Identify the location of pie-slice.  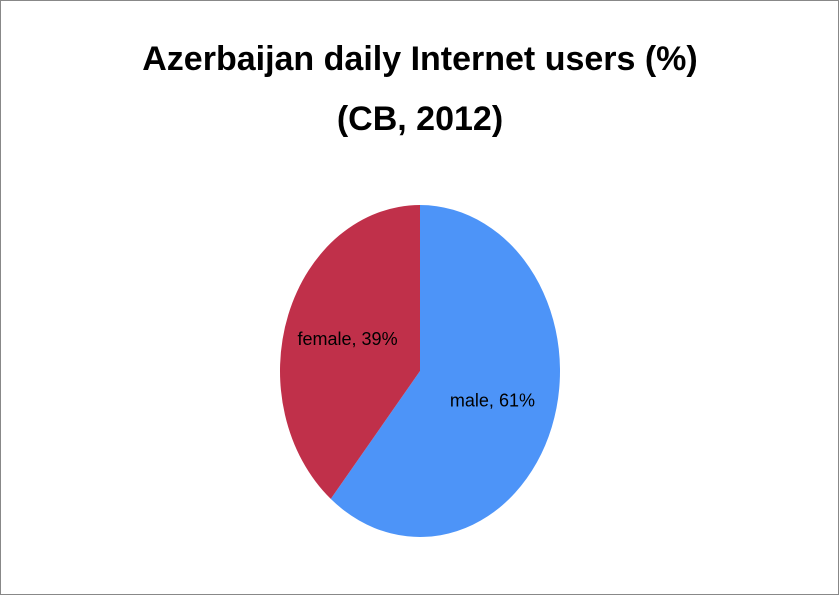
(349, 352).